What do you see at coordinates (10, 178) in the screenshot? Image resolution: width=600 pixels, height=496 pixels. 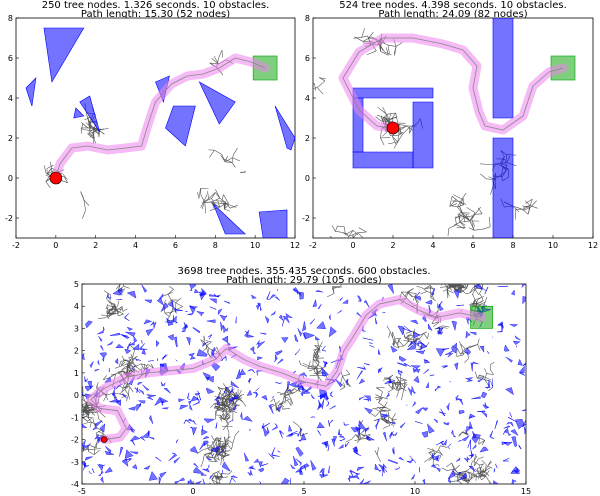 I see `y-tick-label: 0` at bounding box center [10, 178].